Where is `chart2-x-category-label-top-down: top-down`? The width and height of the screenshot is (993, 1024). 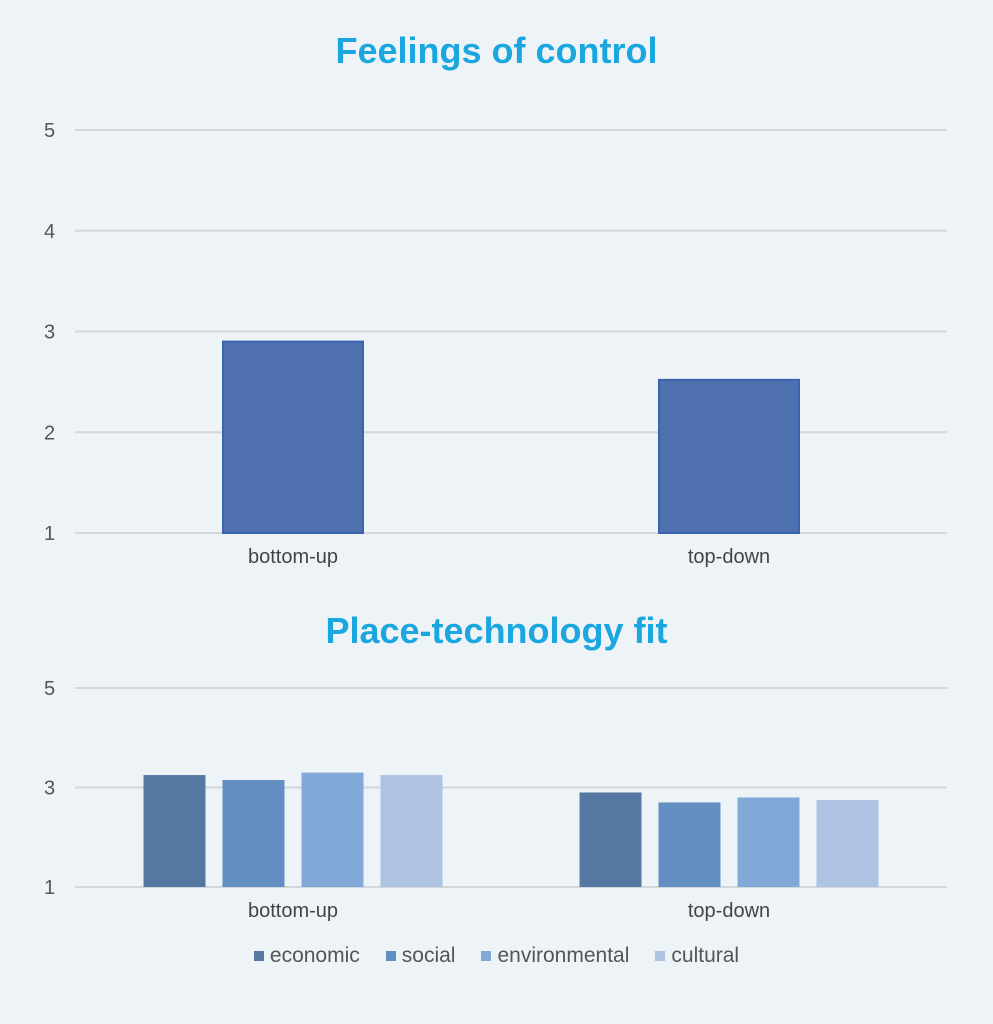
chart2-x-category-label-top-down: top-down is located at coordinates (729, 911).